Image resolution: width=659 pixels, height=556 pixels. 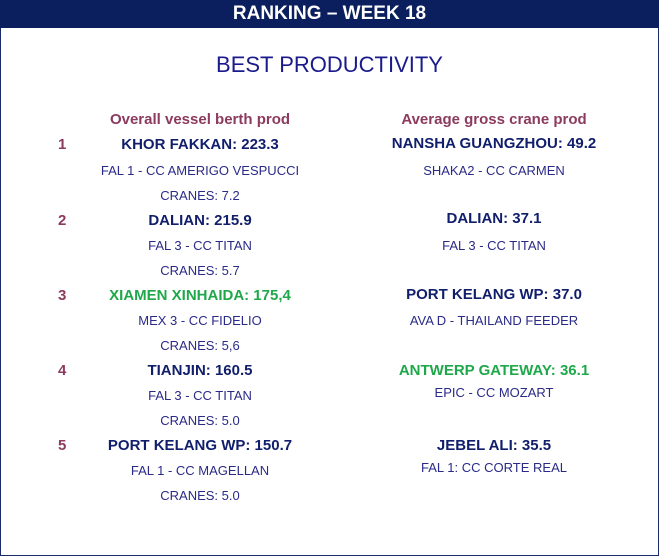 I want to click on ranking-banner: RANKING – WEEK 18, so click(x=329, y=14).